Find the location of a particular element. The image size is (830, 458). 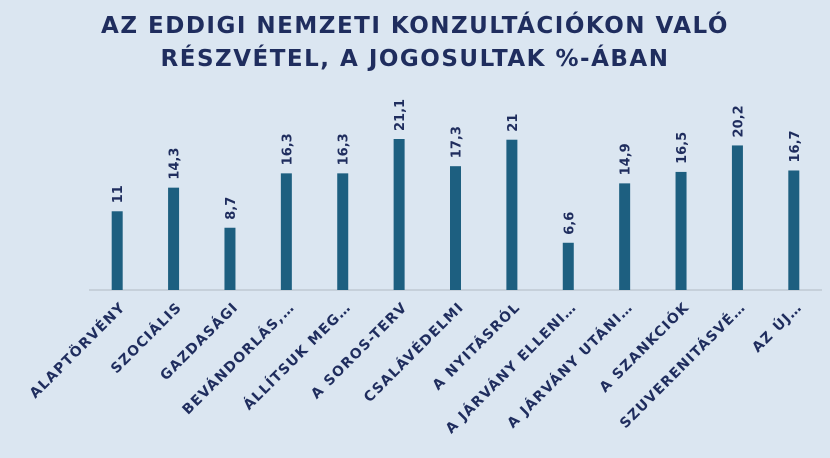

x-tick-label: ALAPTÖRVÉNY is located at coordinates (77, 350).